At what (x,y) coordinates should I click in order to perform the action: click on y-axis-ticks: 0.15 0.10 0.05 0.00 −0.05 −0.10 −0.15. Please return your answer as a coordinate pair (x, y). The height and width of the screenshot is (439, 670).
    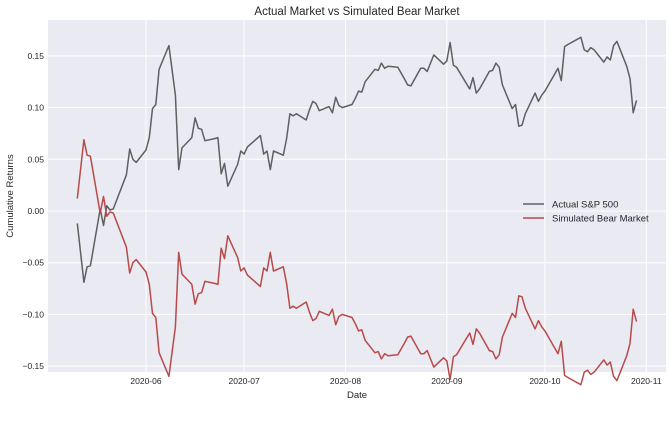
    Looking at the image, I should click on (33, 211).